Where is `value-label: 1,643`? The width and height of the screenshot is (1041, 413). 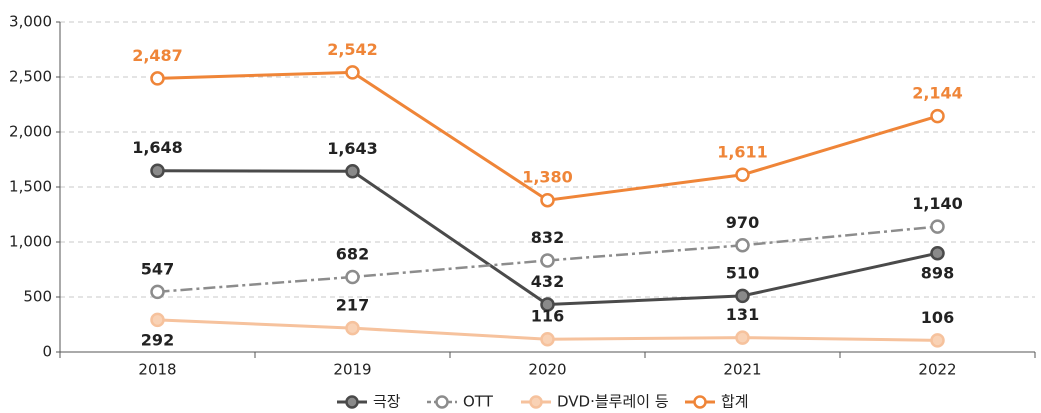 value-label: 1,643 is located at coordinates (352, 148).